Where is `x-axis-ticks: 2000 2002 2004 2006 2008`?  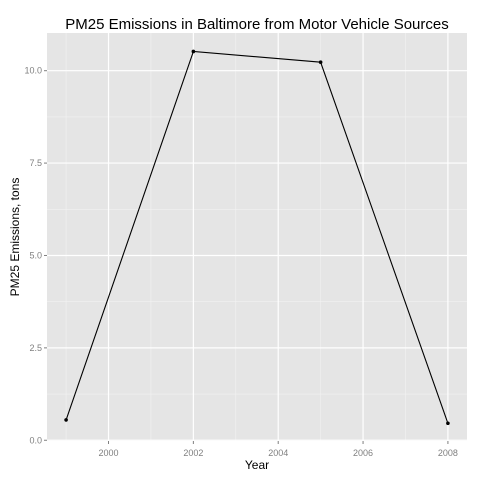
x-axis-ticks: 2000 2002 2004 2006 2008 is located at coordinates (278, 449).